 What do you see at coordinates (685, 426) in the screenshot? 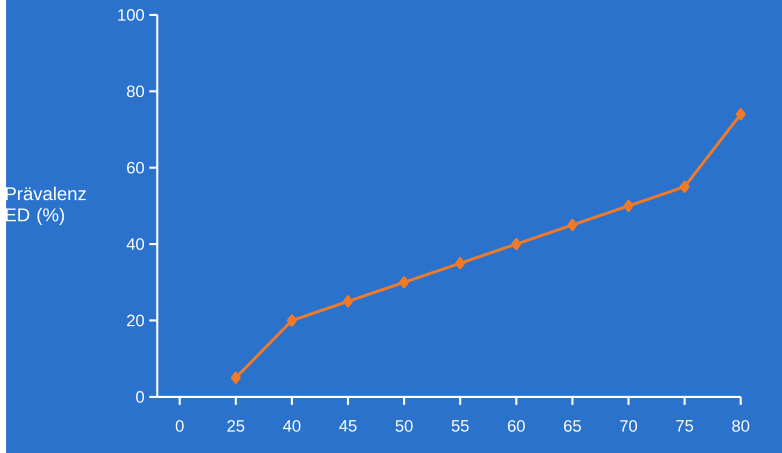
I see `x-tick-label: 75` at bounding box center [685, 426].